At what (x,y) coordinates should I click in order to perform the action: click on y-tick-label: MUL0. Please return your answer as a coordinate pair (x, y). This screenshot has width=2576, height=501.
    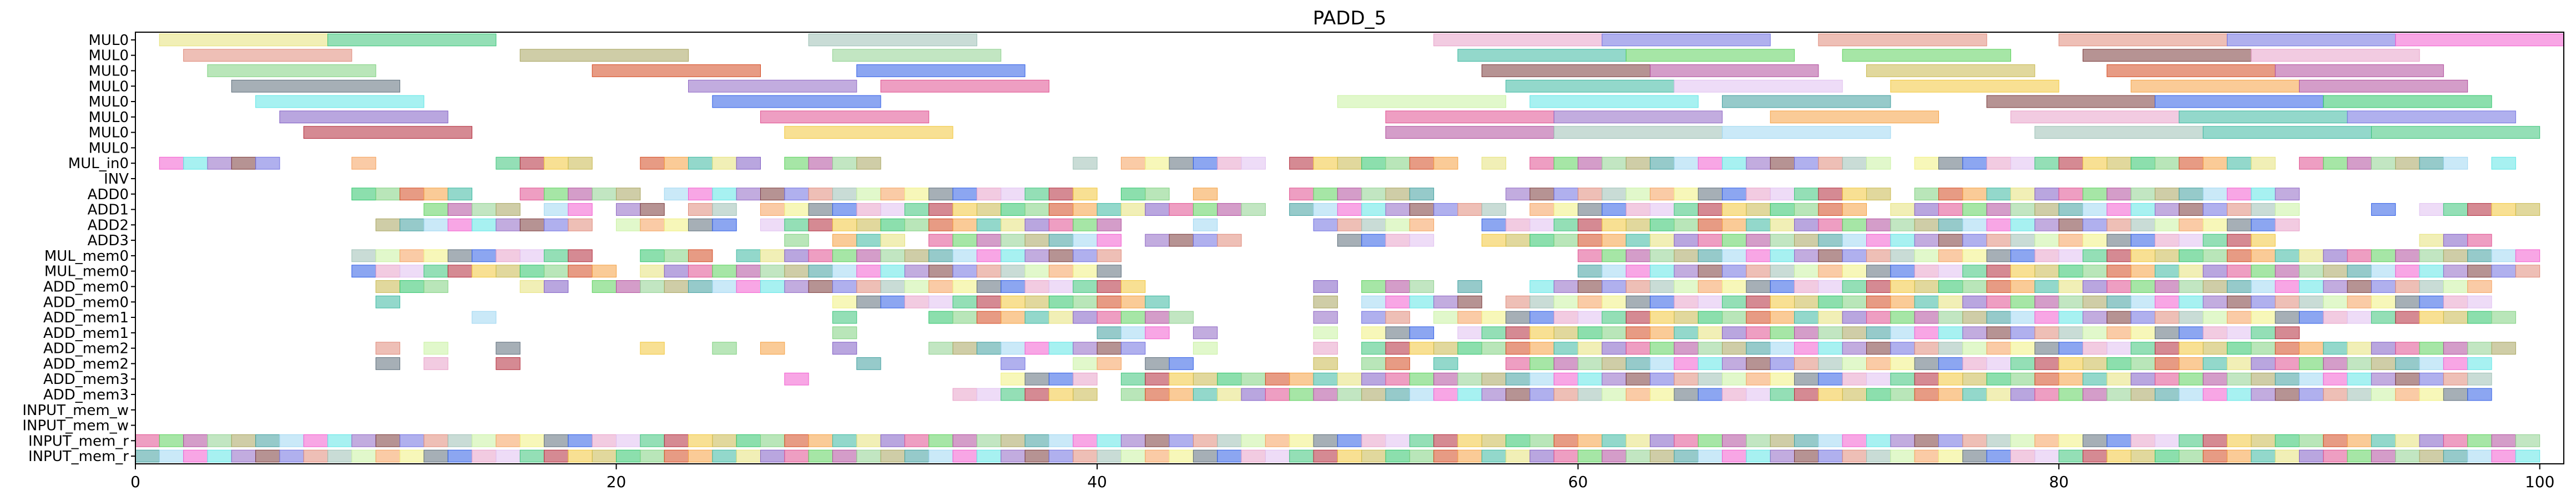
    Looking at the image, I should click on (109, 86).